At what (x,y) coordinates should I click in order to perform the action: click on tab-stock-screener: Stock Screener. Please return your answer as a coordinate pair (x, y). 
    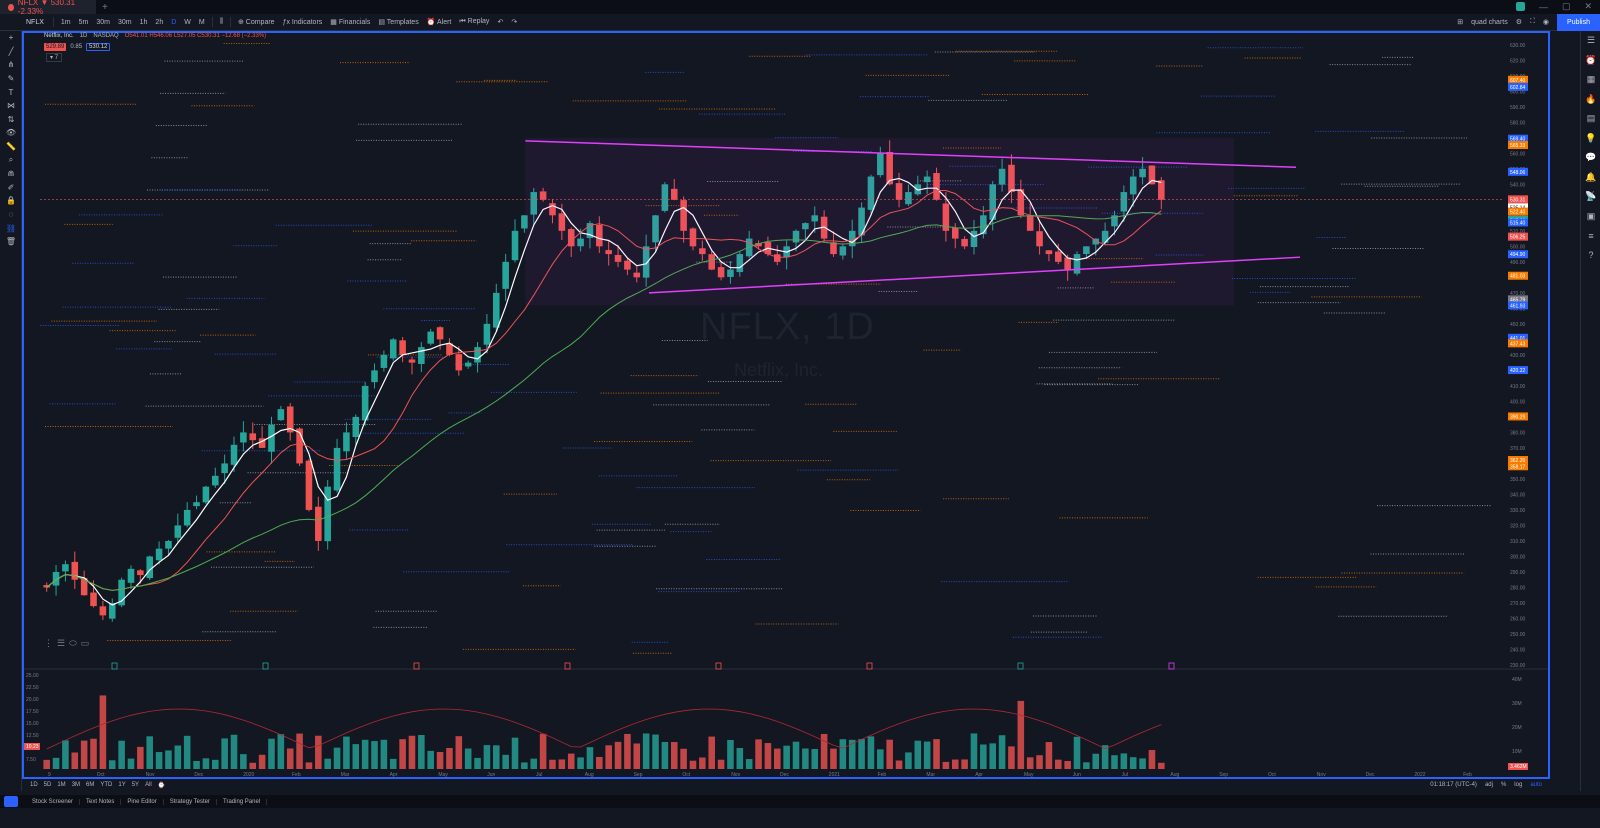
    Looking at the image, I should click on (53, 801).